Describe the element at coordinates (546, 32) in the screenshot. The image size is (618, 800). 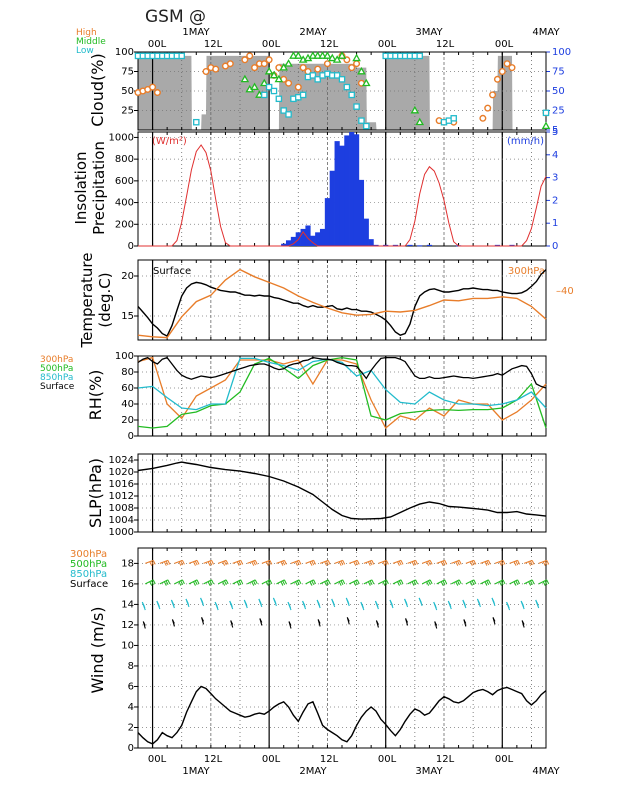
I see `top-day-label-3: 4MAY` at that location.